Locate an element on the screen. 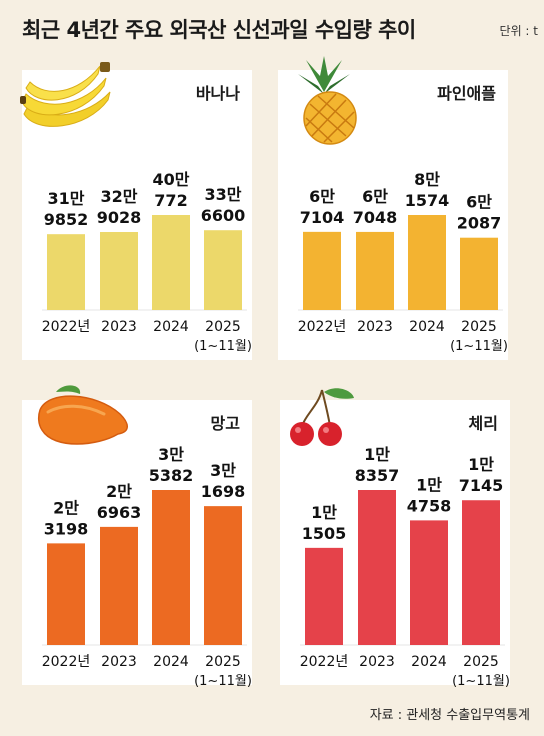  bar-value-label: 9852 is located at coordinates (66, 219).